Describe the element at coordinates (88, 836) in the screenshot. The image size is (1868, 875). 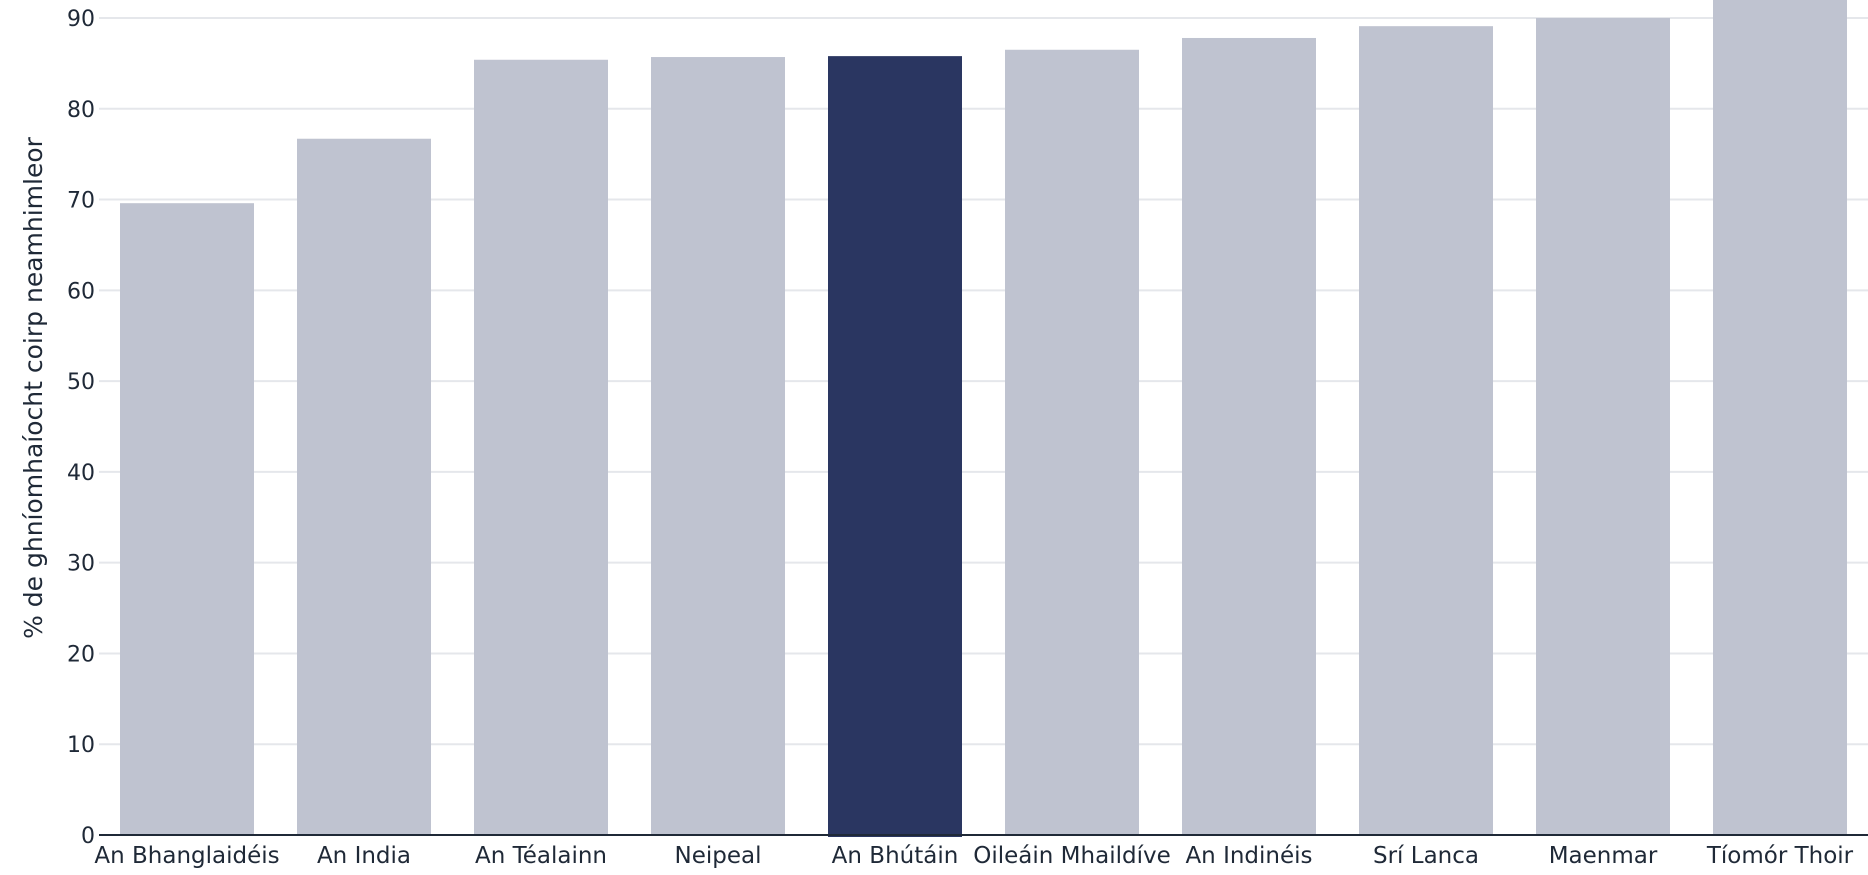
I see `y-tick-label: 0` at that location.